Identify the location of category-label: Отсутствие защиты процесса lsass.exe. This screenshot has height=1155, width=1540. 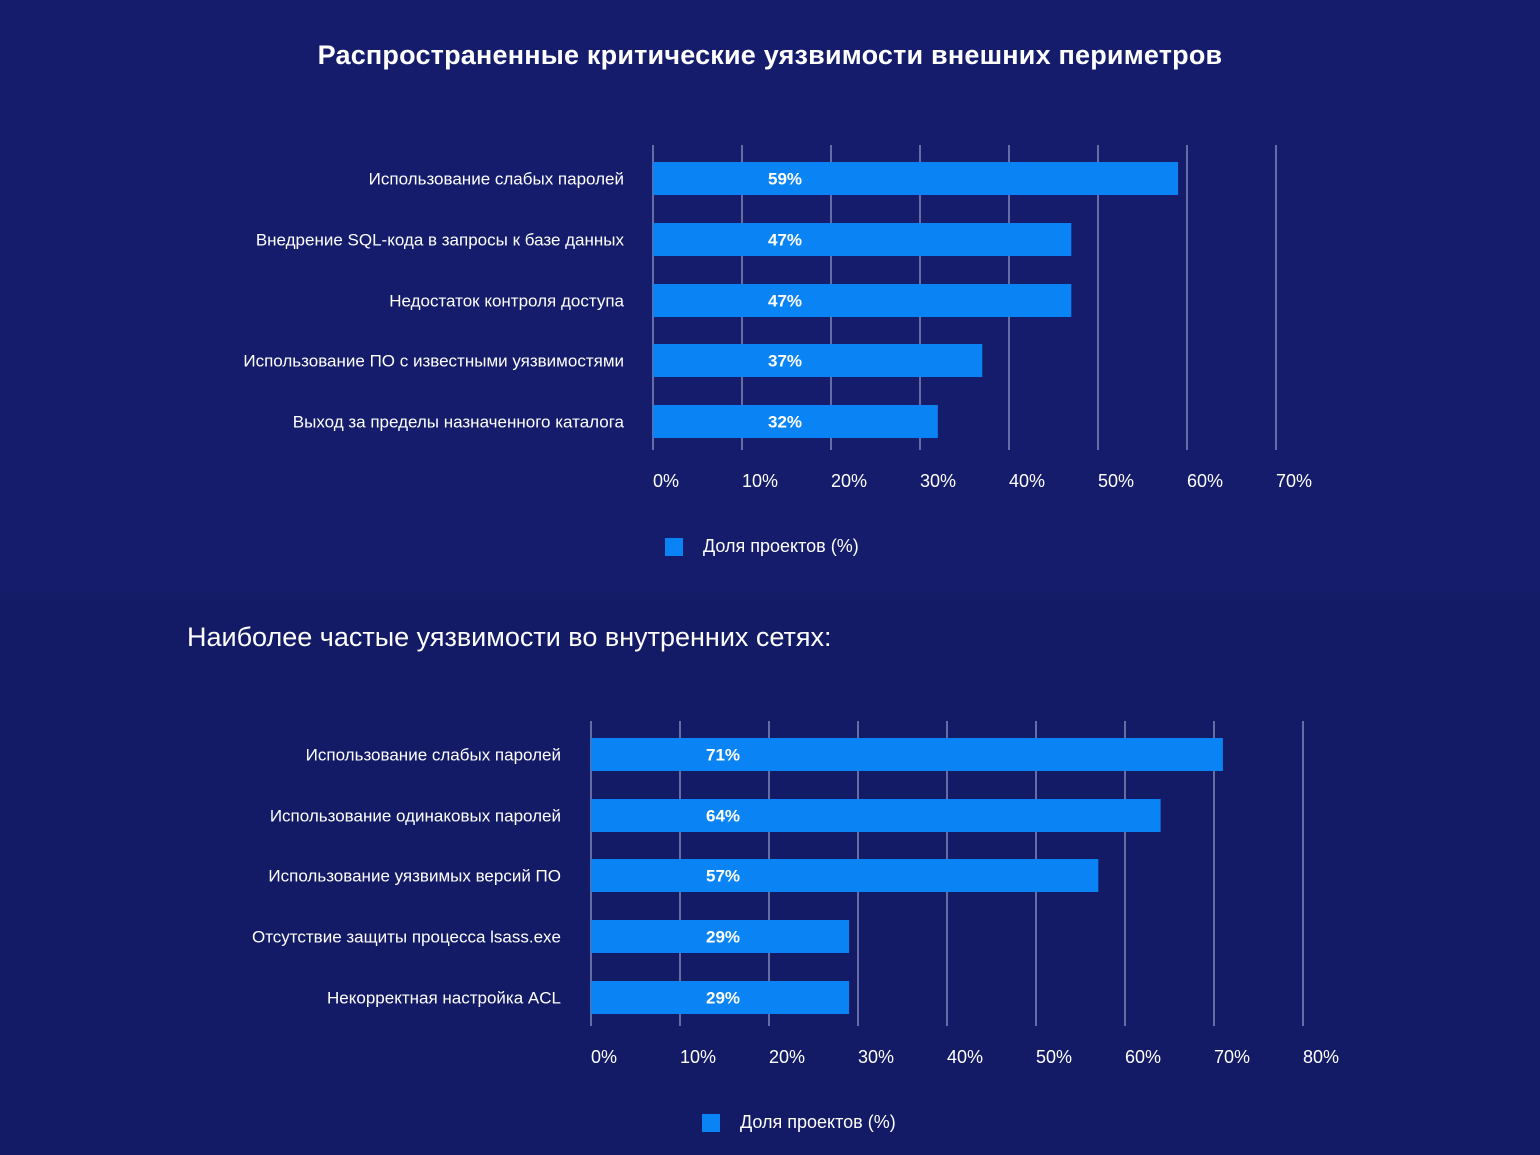
(406, 937).